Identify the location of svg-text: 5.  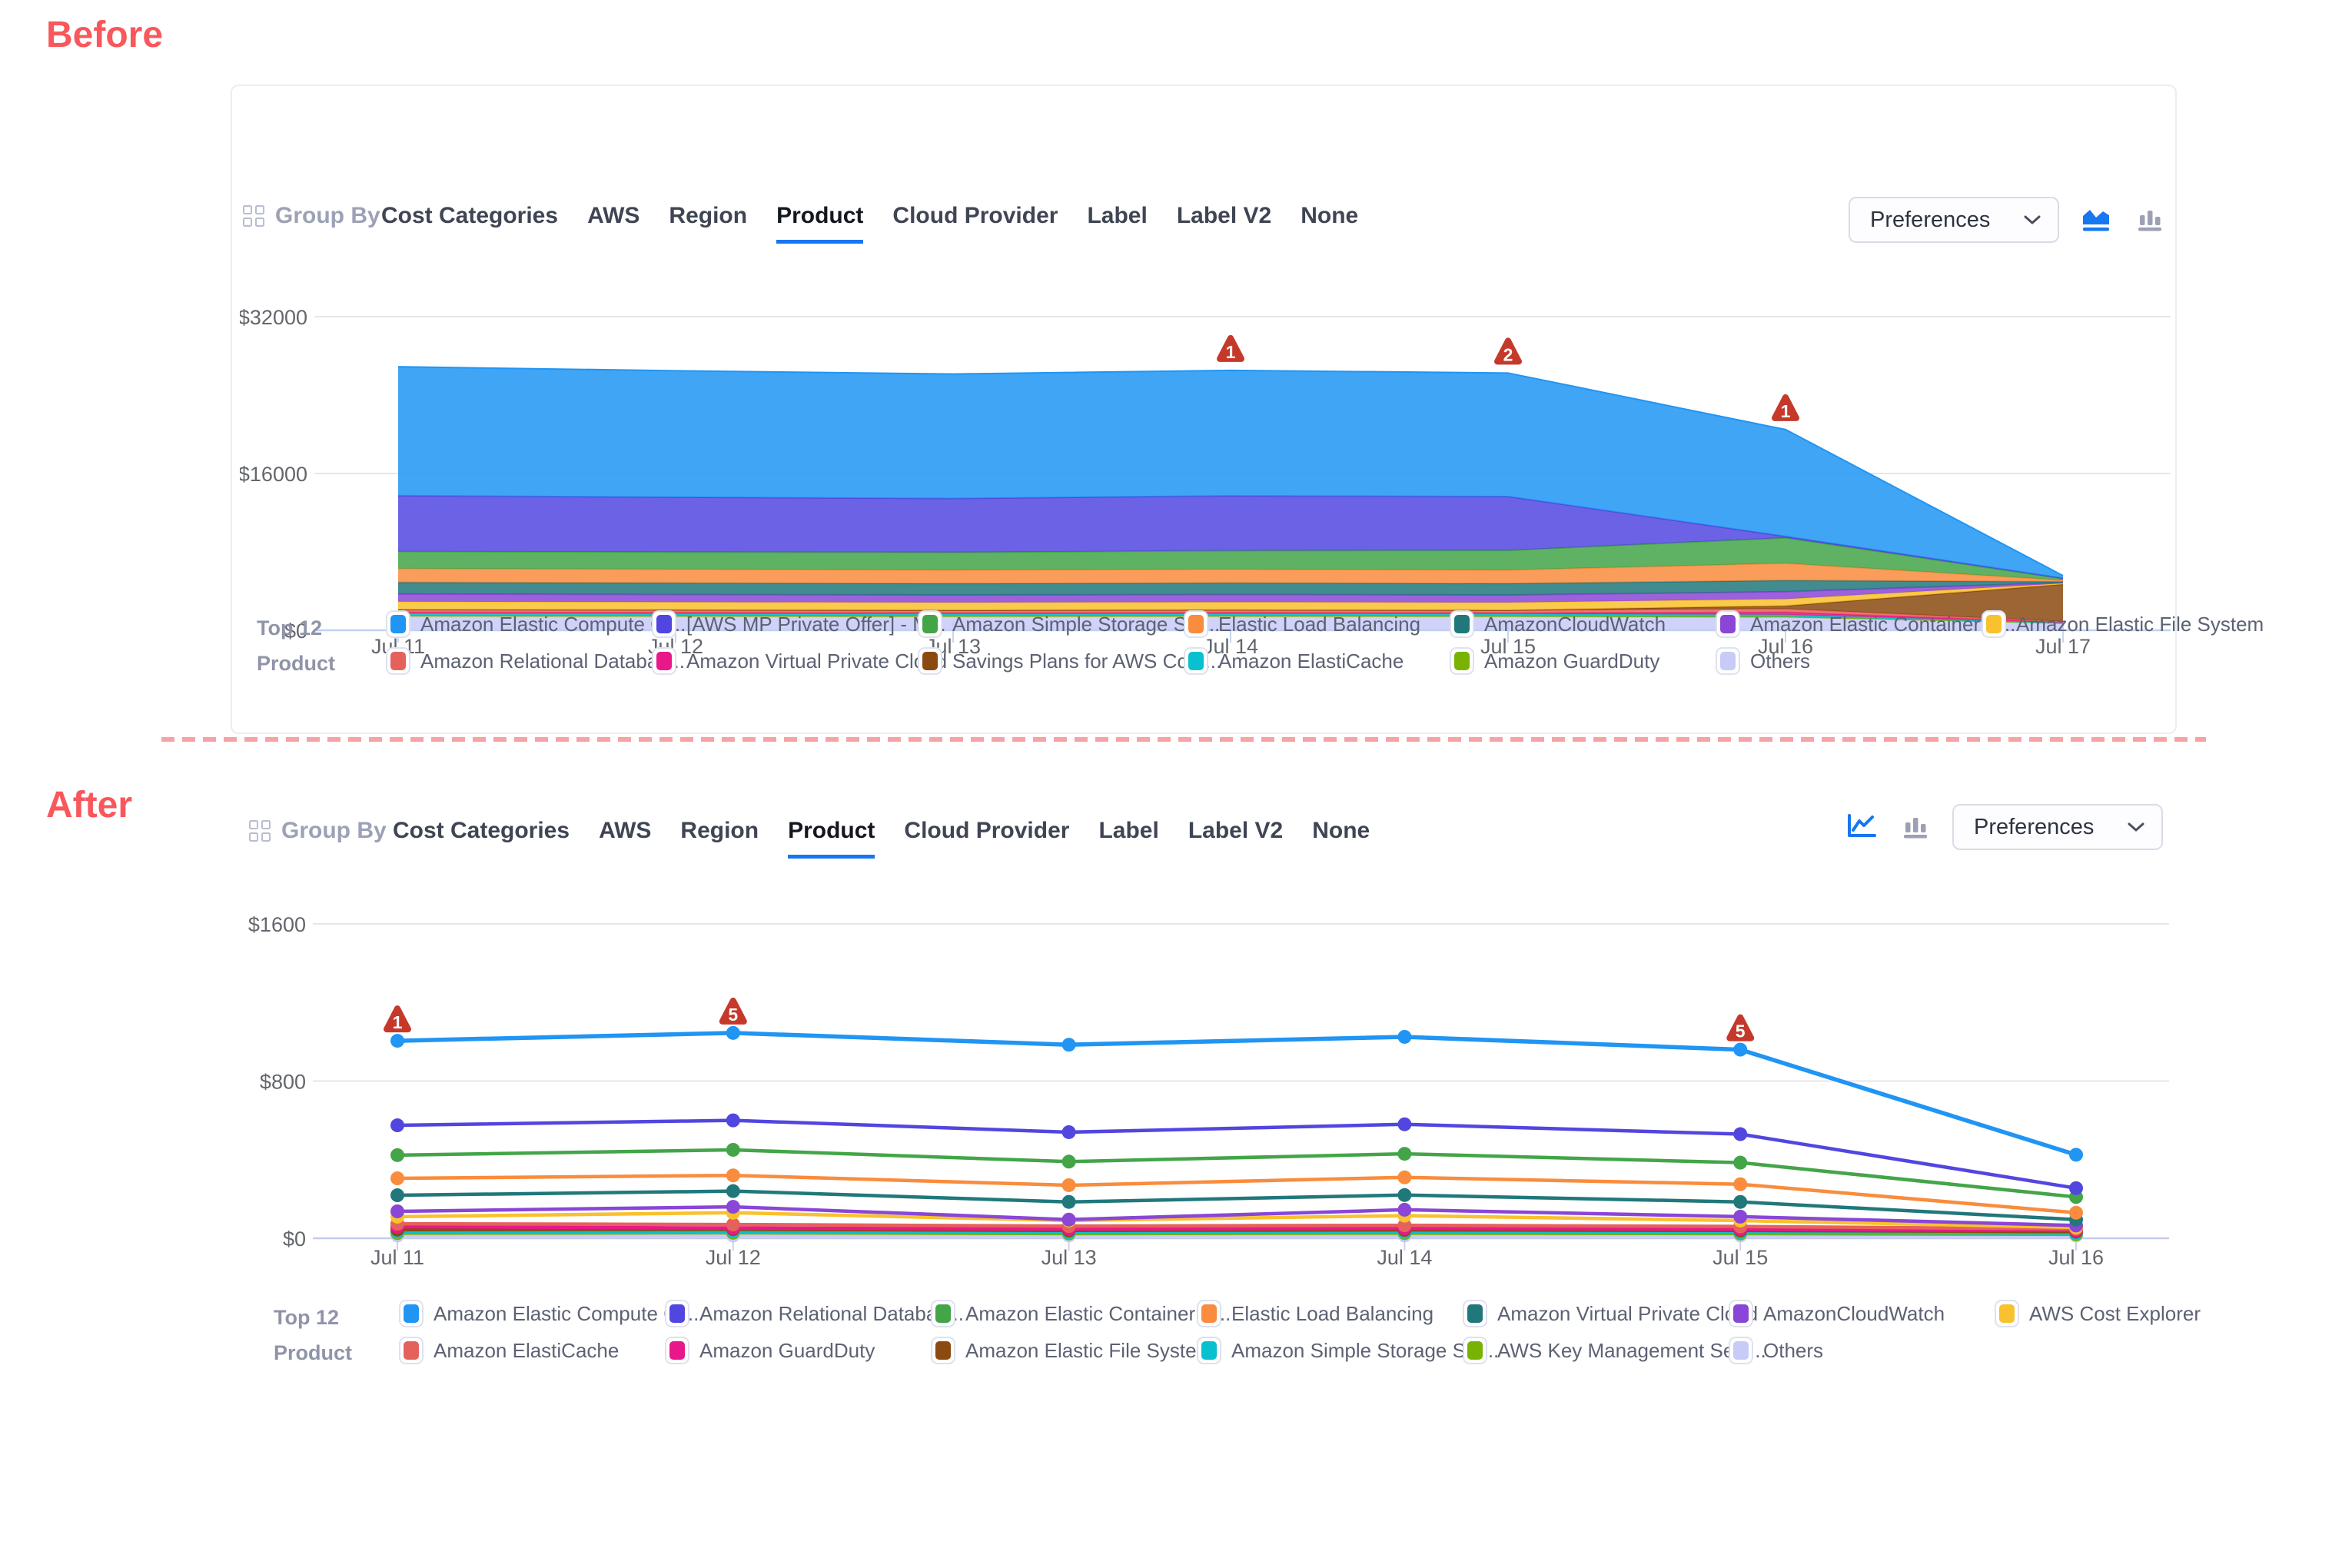
(733, 1015).